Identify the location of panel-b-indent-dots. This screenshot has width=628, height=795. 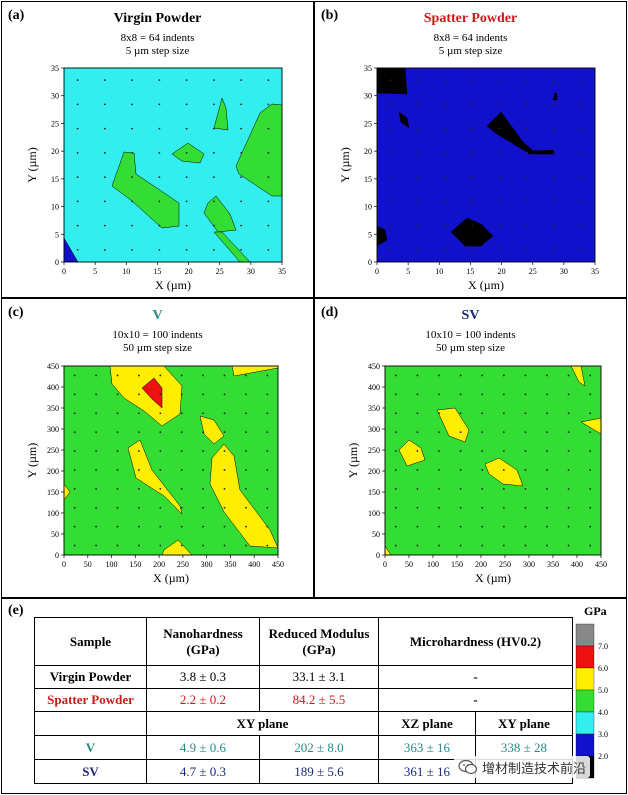
(486, 165).